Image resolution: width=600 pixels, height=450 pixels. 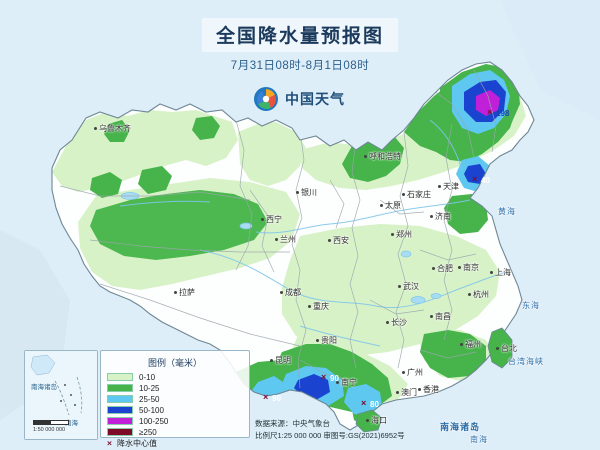 I want to click on rain-center-value: 198, so click(x=503, y=113).